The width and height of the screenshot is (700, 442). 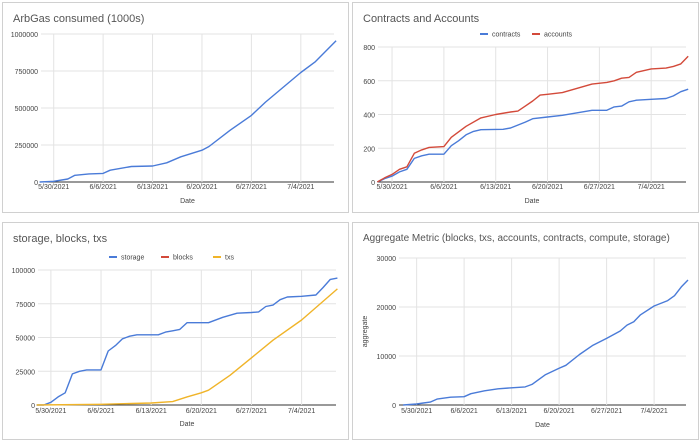 I want to click on series-line-accounts, so click(x=532, y=119).